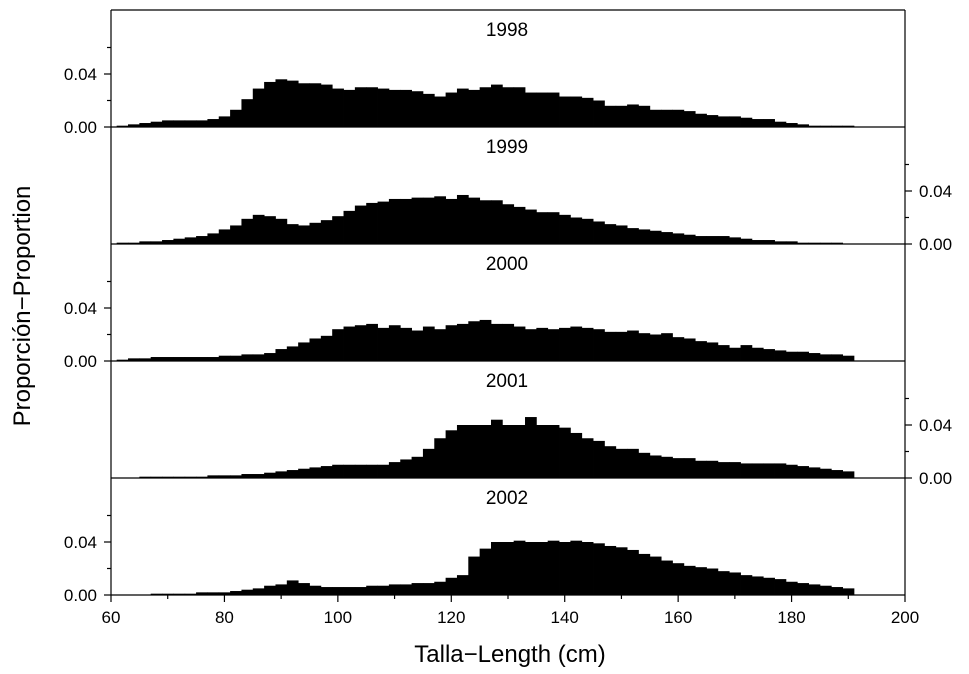 The image size is (969, 674). What do you see at coordinates (485, 340) in the screenshot?
I see `bars-2000` at bounding box center [485, 340].